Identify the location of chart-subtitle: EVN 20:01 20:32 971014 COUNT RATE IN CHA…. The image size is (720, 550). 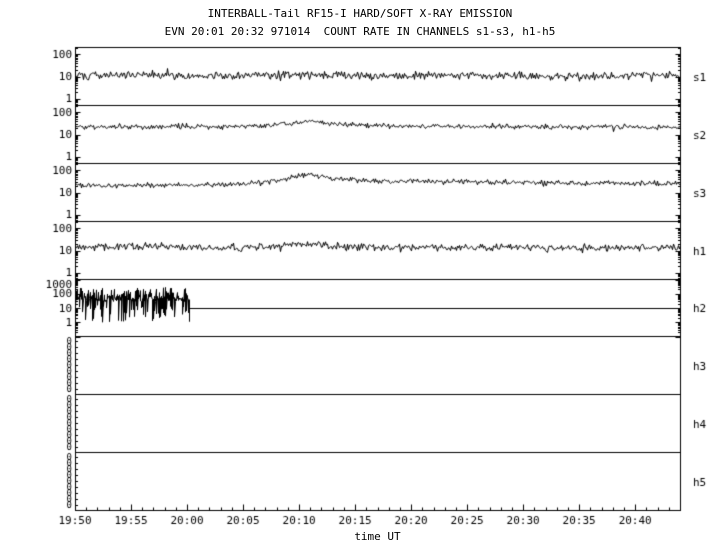
(360, 31).